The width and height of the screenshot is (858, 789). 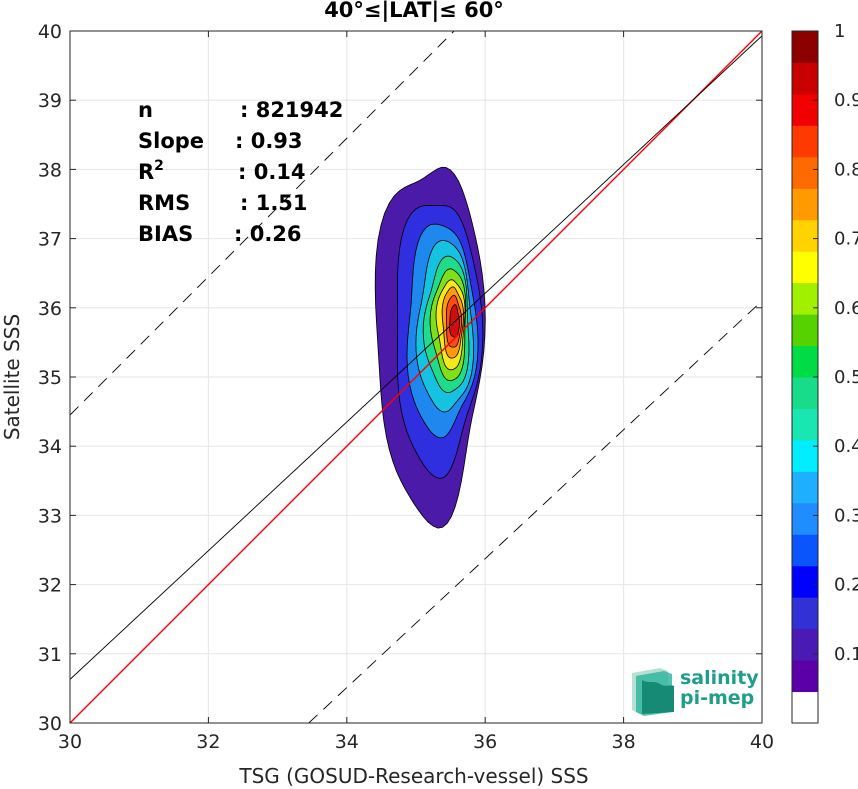 I want to click on x-tick-label: 38, so click(x=624, y=742).